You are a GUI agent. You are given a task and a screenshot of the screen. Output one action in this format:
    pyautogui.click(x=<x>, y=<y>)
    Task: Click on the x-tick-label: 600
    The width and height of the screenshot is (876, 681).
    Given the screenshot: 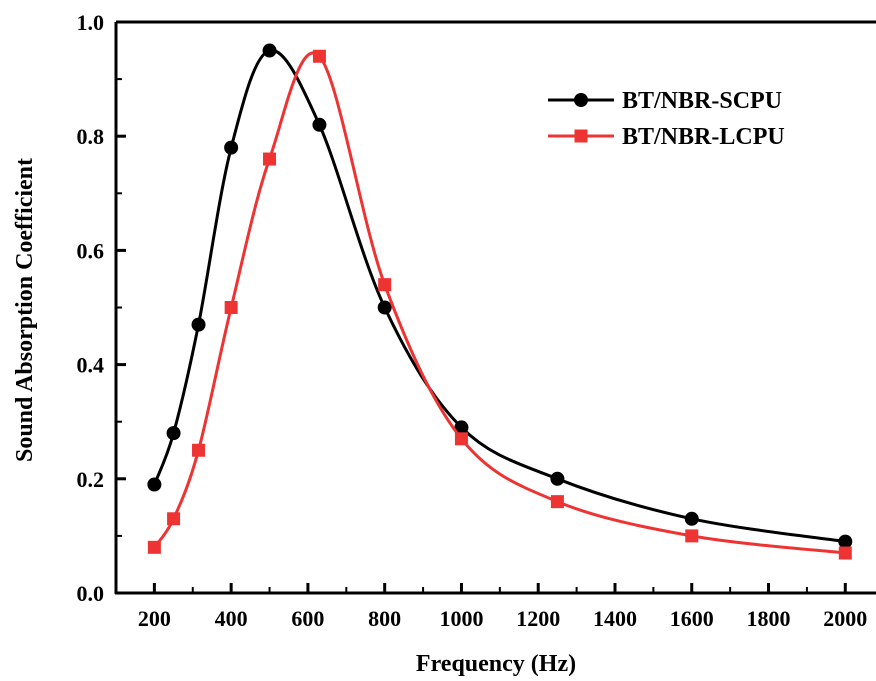 What is the action you would take?
    pyautogui.click(x=307, y=618)
    